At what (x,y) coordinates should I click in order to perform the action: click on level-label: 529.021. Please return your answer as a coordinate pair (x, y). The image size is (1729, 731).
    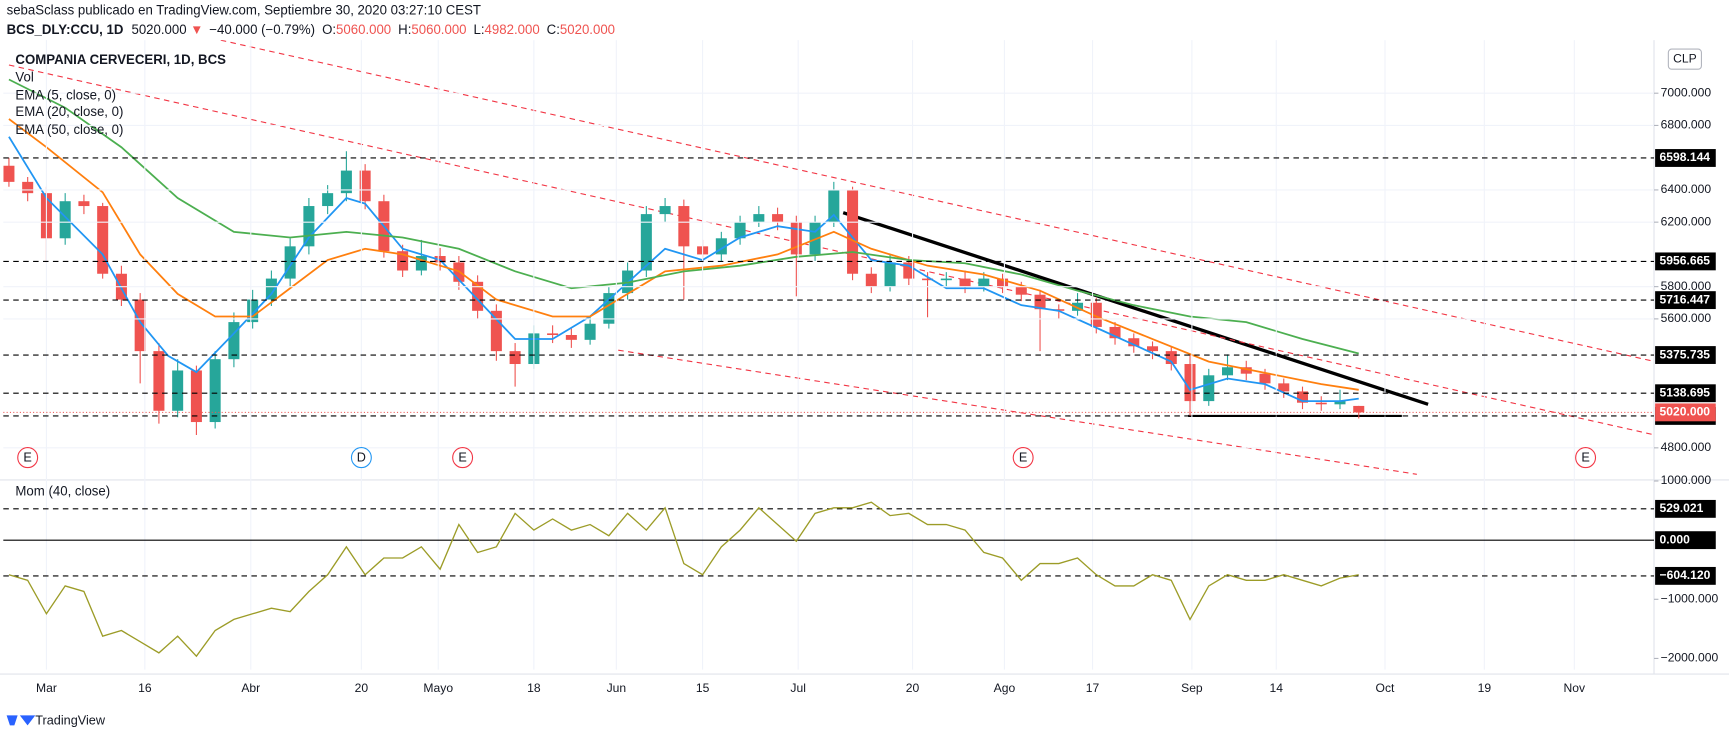
    Looking at the image, I should click on (1682, 508).